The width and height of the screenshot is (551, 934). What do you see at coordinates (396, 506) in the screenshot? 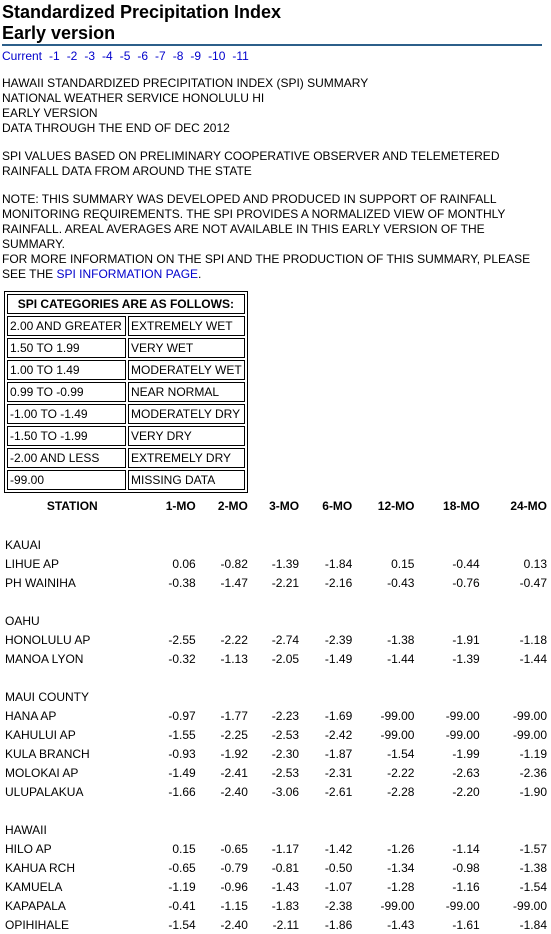
I see `column-header-12-mo: 12-MO` at bounding box center [396, 506].